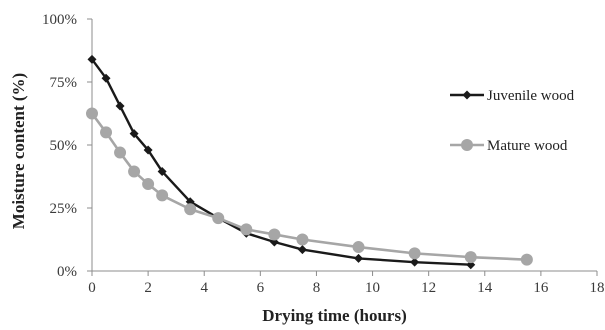  What do you see at coordinates (512, 121) in the screenshot?
I see `legend: Juvenile wood Mature wood` at bounding box center [512, 121].